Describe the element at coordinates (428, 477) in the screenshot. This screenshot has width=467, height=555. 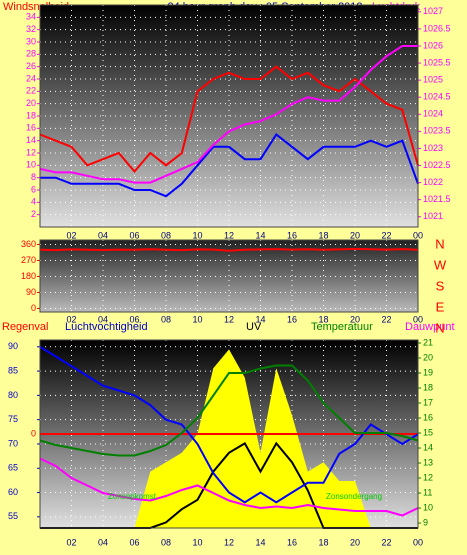
I see `y2-tick-label: 12` at that location.